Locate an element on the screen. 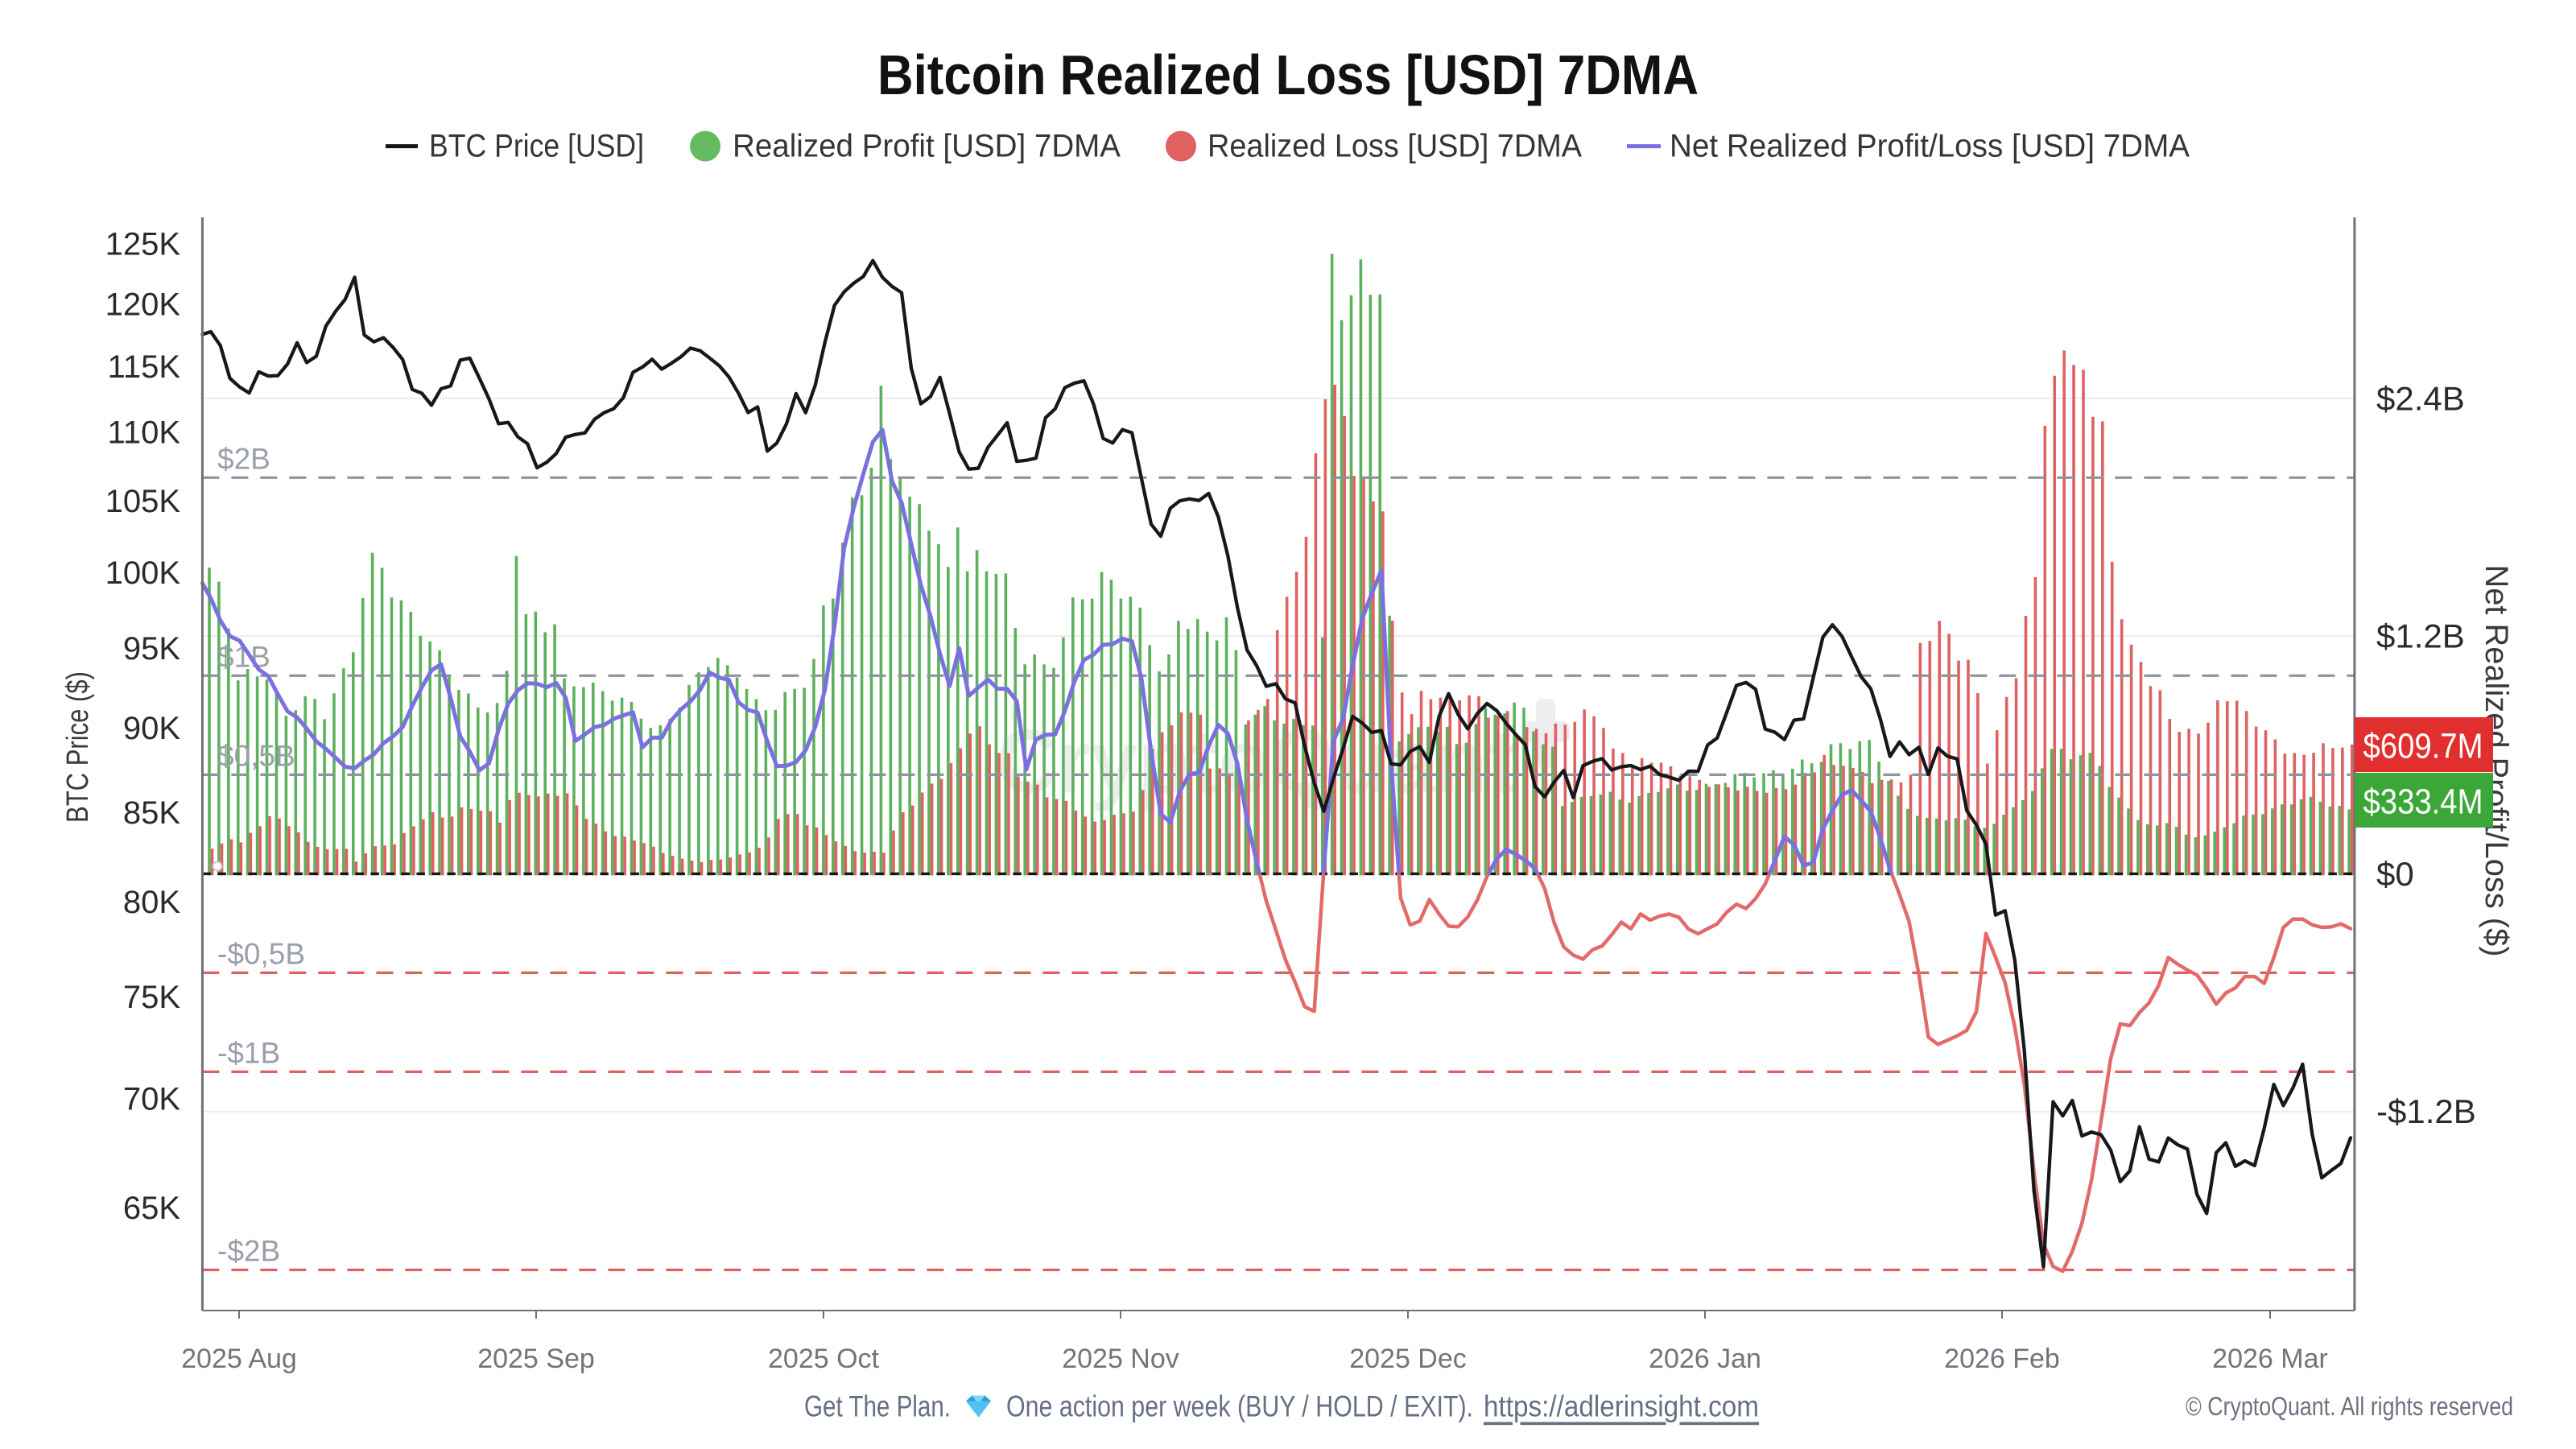 Image resolution: width=2576 pixels, height=1449 pixels. svg-text: 90K is located at coordinates (151, 728).